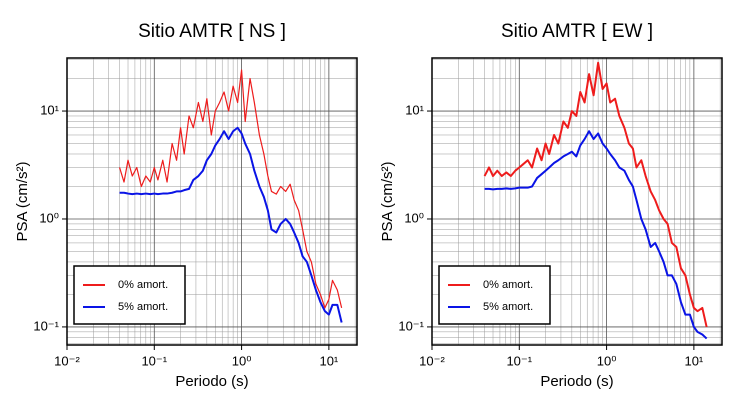 The width and height of the screenshot is (730, 400). What do you see at coordinates (577, 31) in the screenshot?
I see `chart-title: Sitio AMTR [ EW ]` at bounding box center [577, 31].